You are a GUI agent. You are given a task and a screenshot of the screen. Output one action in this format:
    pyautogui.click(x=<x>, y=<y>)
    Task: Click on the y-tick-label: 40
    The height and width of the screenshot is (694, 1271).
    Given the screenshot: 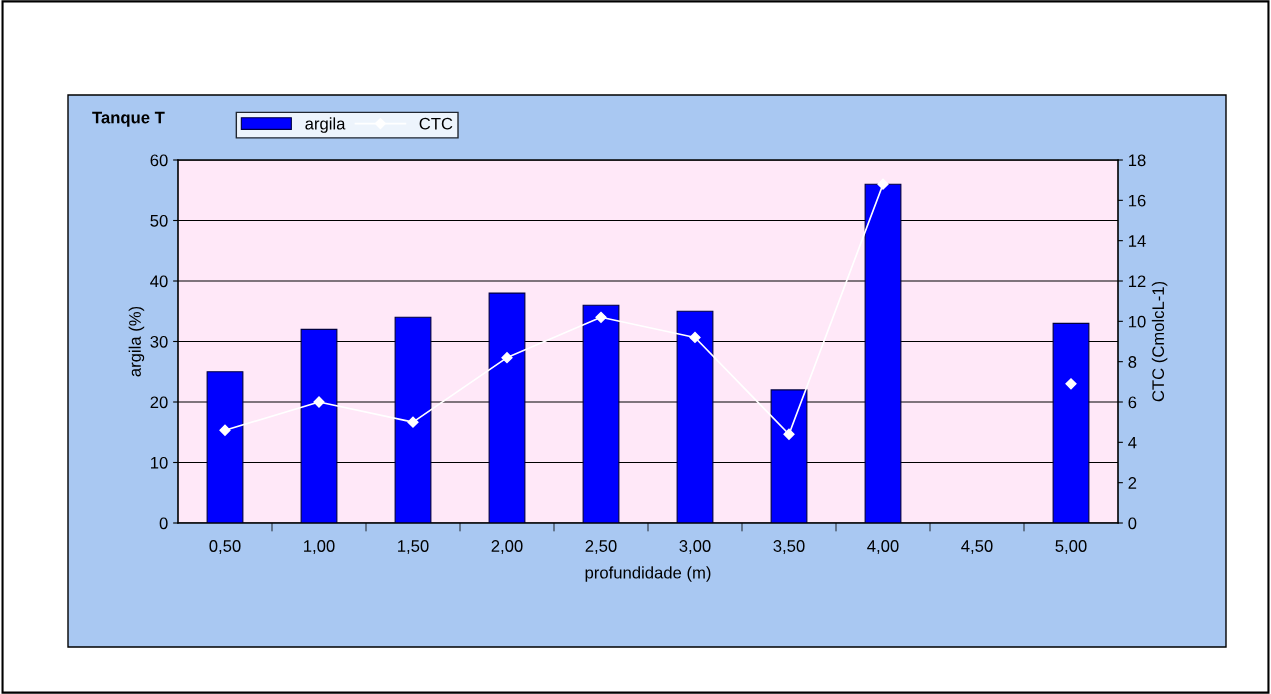 What is the action you would take?
    pyautogui.click(x=159, y=281)
    